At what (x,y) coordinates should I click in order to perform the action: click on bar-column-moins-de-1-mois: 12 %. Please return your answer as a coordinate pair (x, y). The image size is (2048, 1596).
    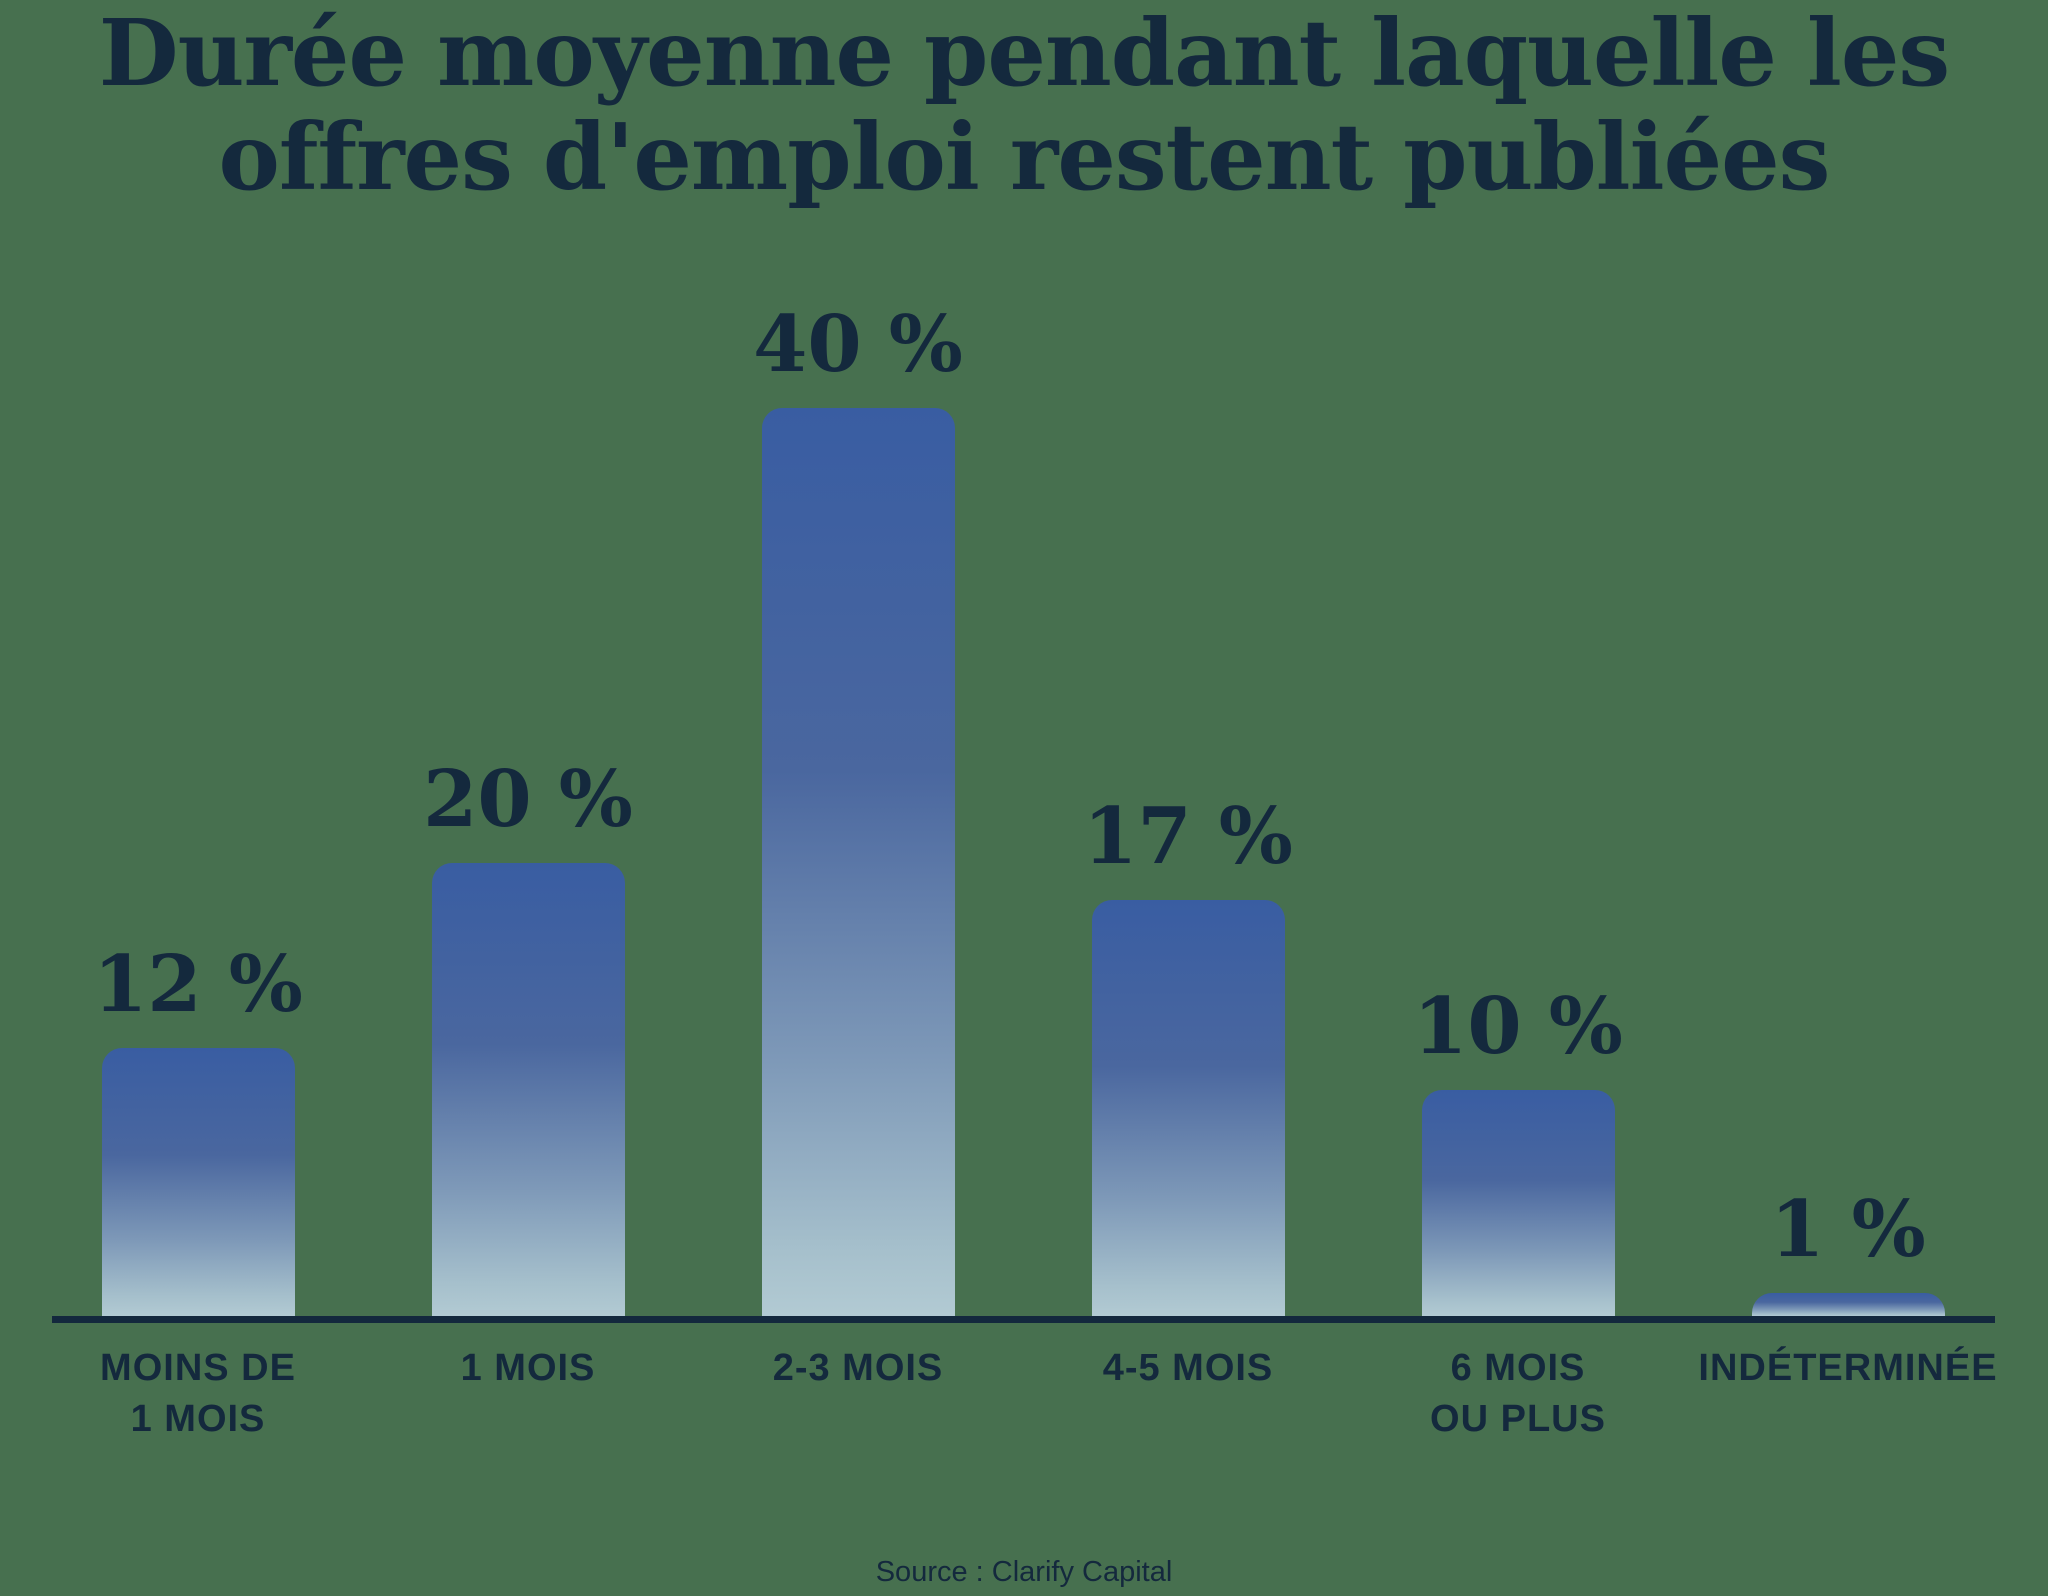
    Looking at the image, I should click on (198, 658).